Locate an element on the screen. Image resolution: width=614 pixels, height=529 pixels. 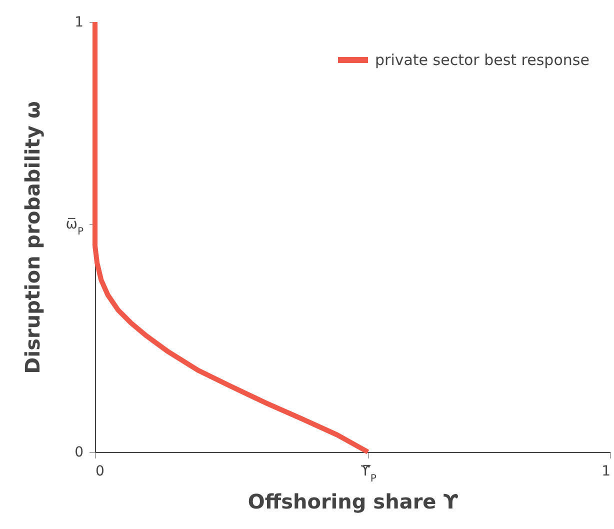
legend-label: private sector best response is located at coordinates (482, 60).